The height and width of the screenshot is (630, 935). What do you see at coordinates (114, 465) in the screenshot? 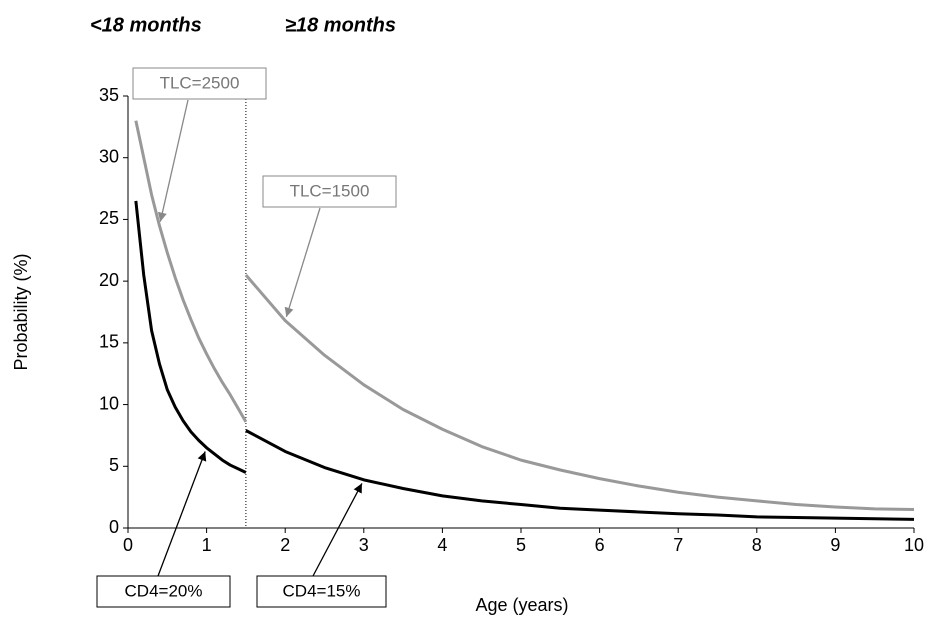
I see `y-tick-label: 5` at bounding box center [114, 465].